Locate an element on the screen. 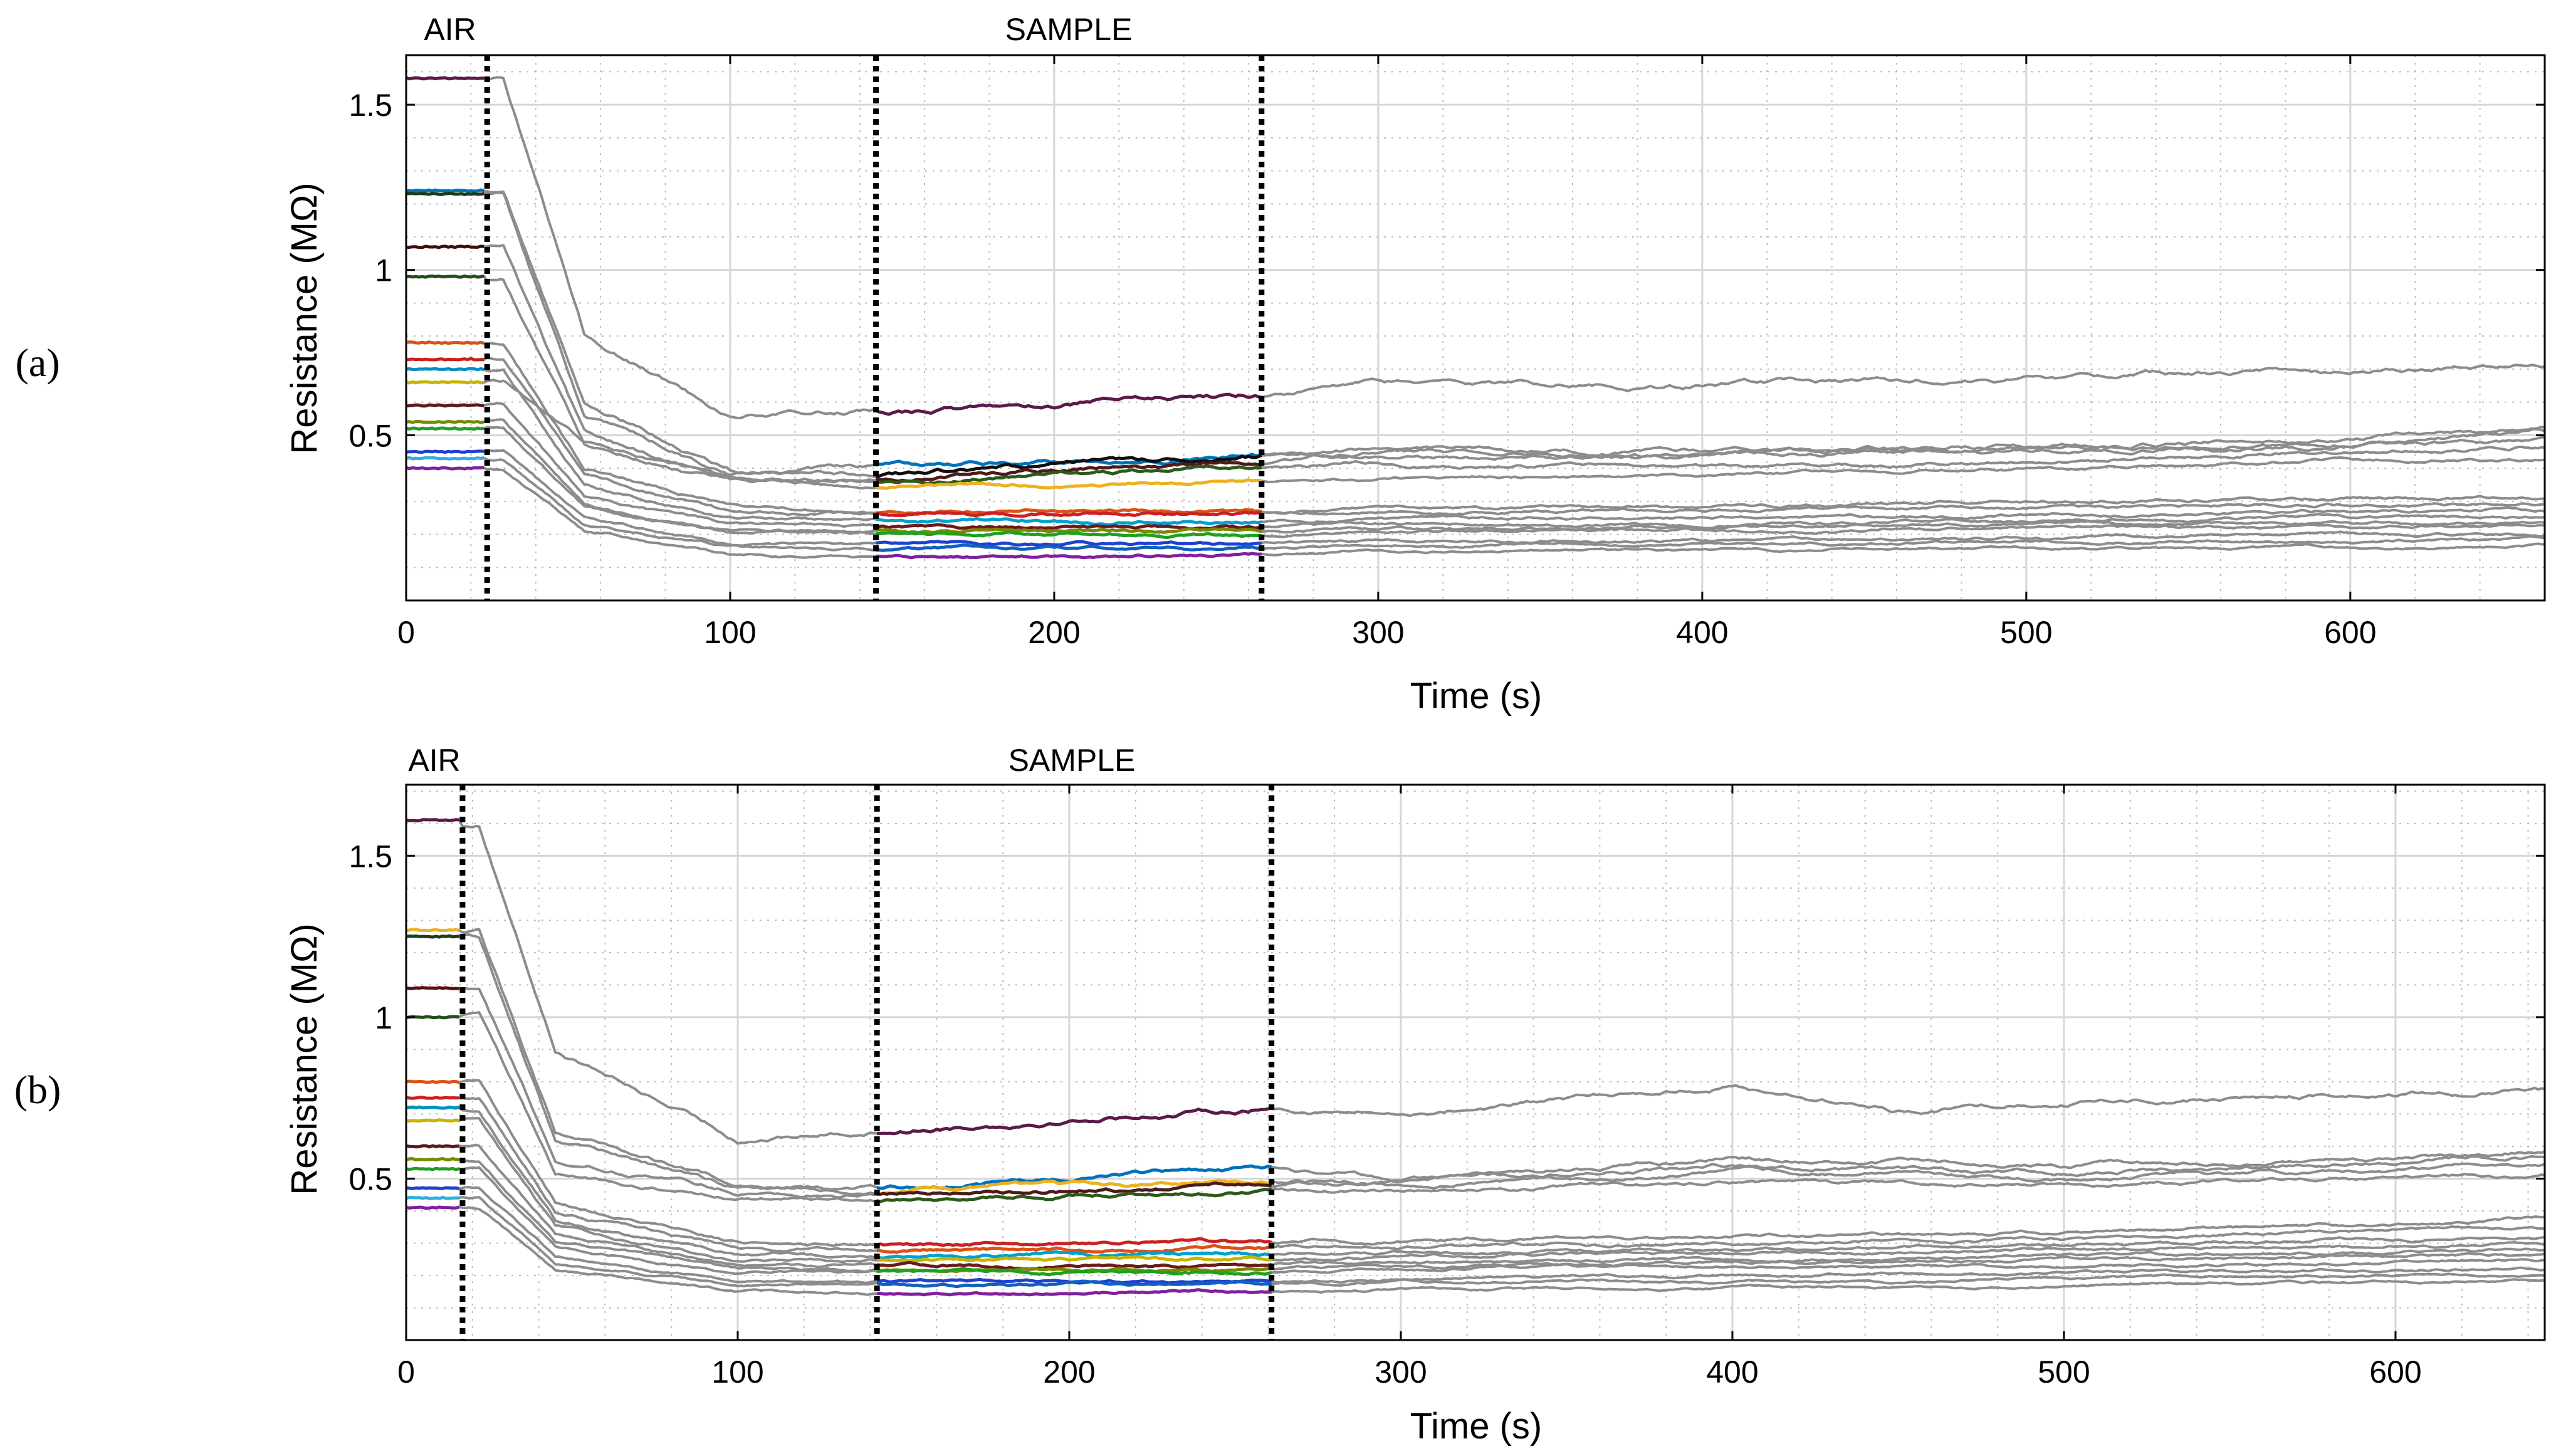  series-line-S4 is located at coordinates (1475, 1093).